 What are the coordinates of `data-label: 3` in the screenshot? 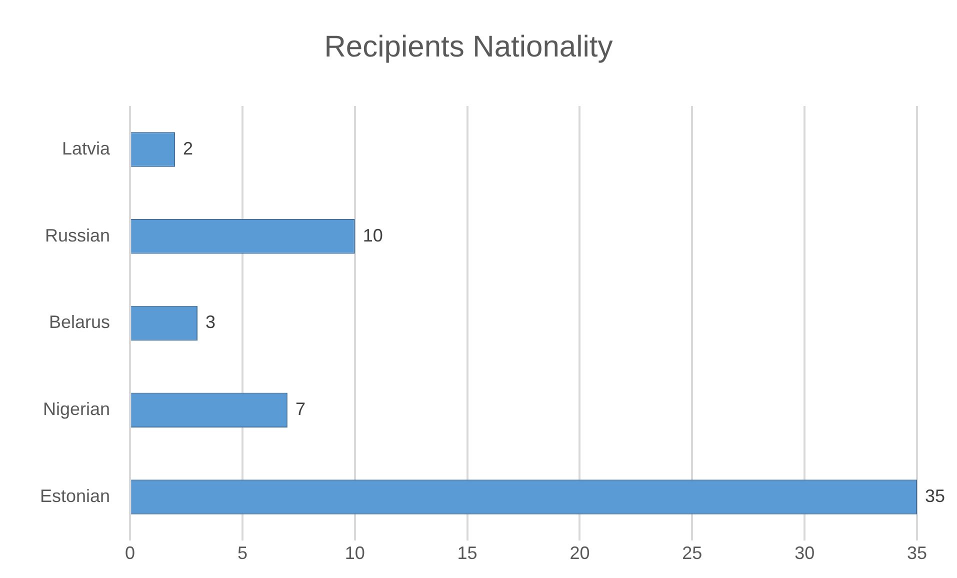 It's located at (211, 322).